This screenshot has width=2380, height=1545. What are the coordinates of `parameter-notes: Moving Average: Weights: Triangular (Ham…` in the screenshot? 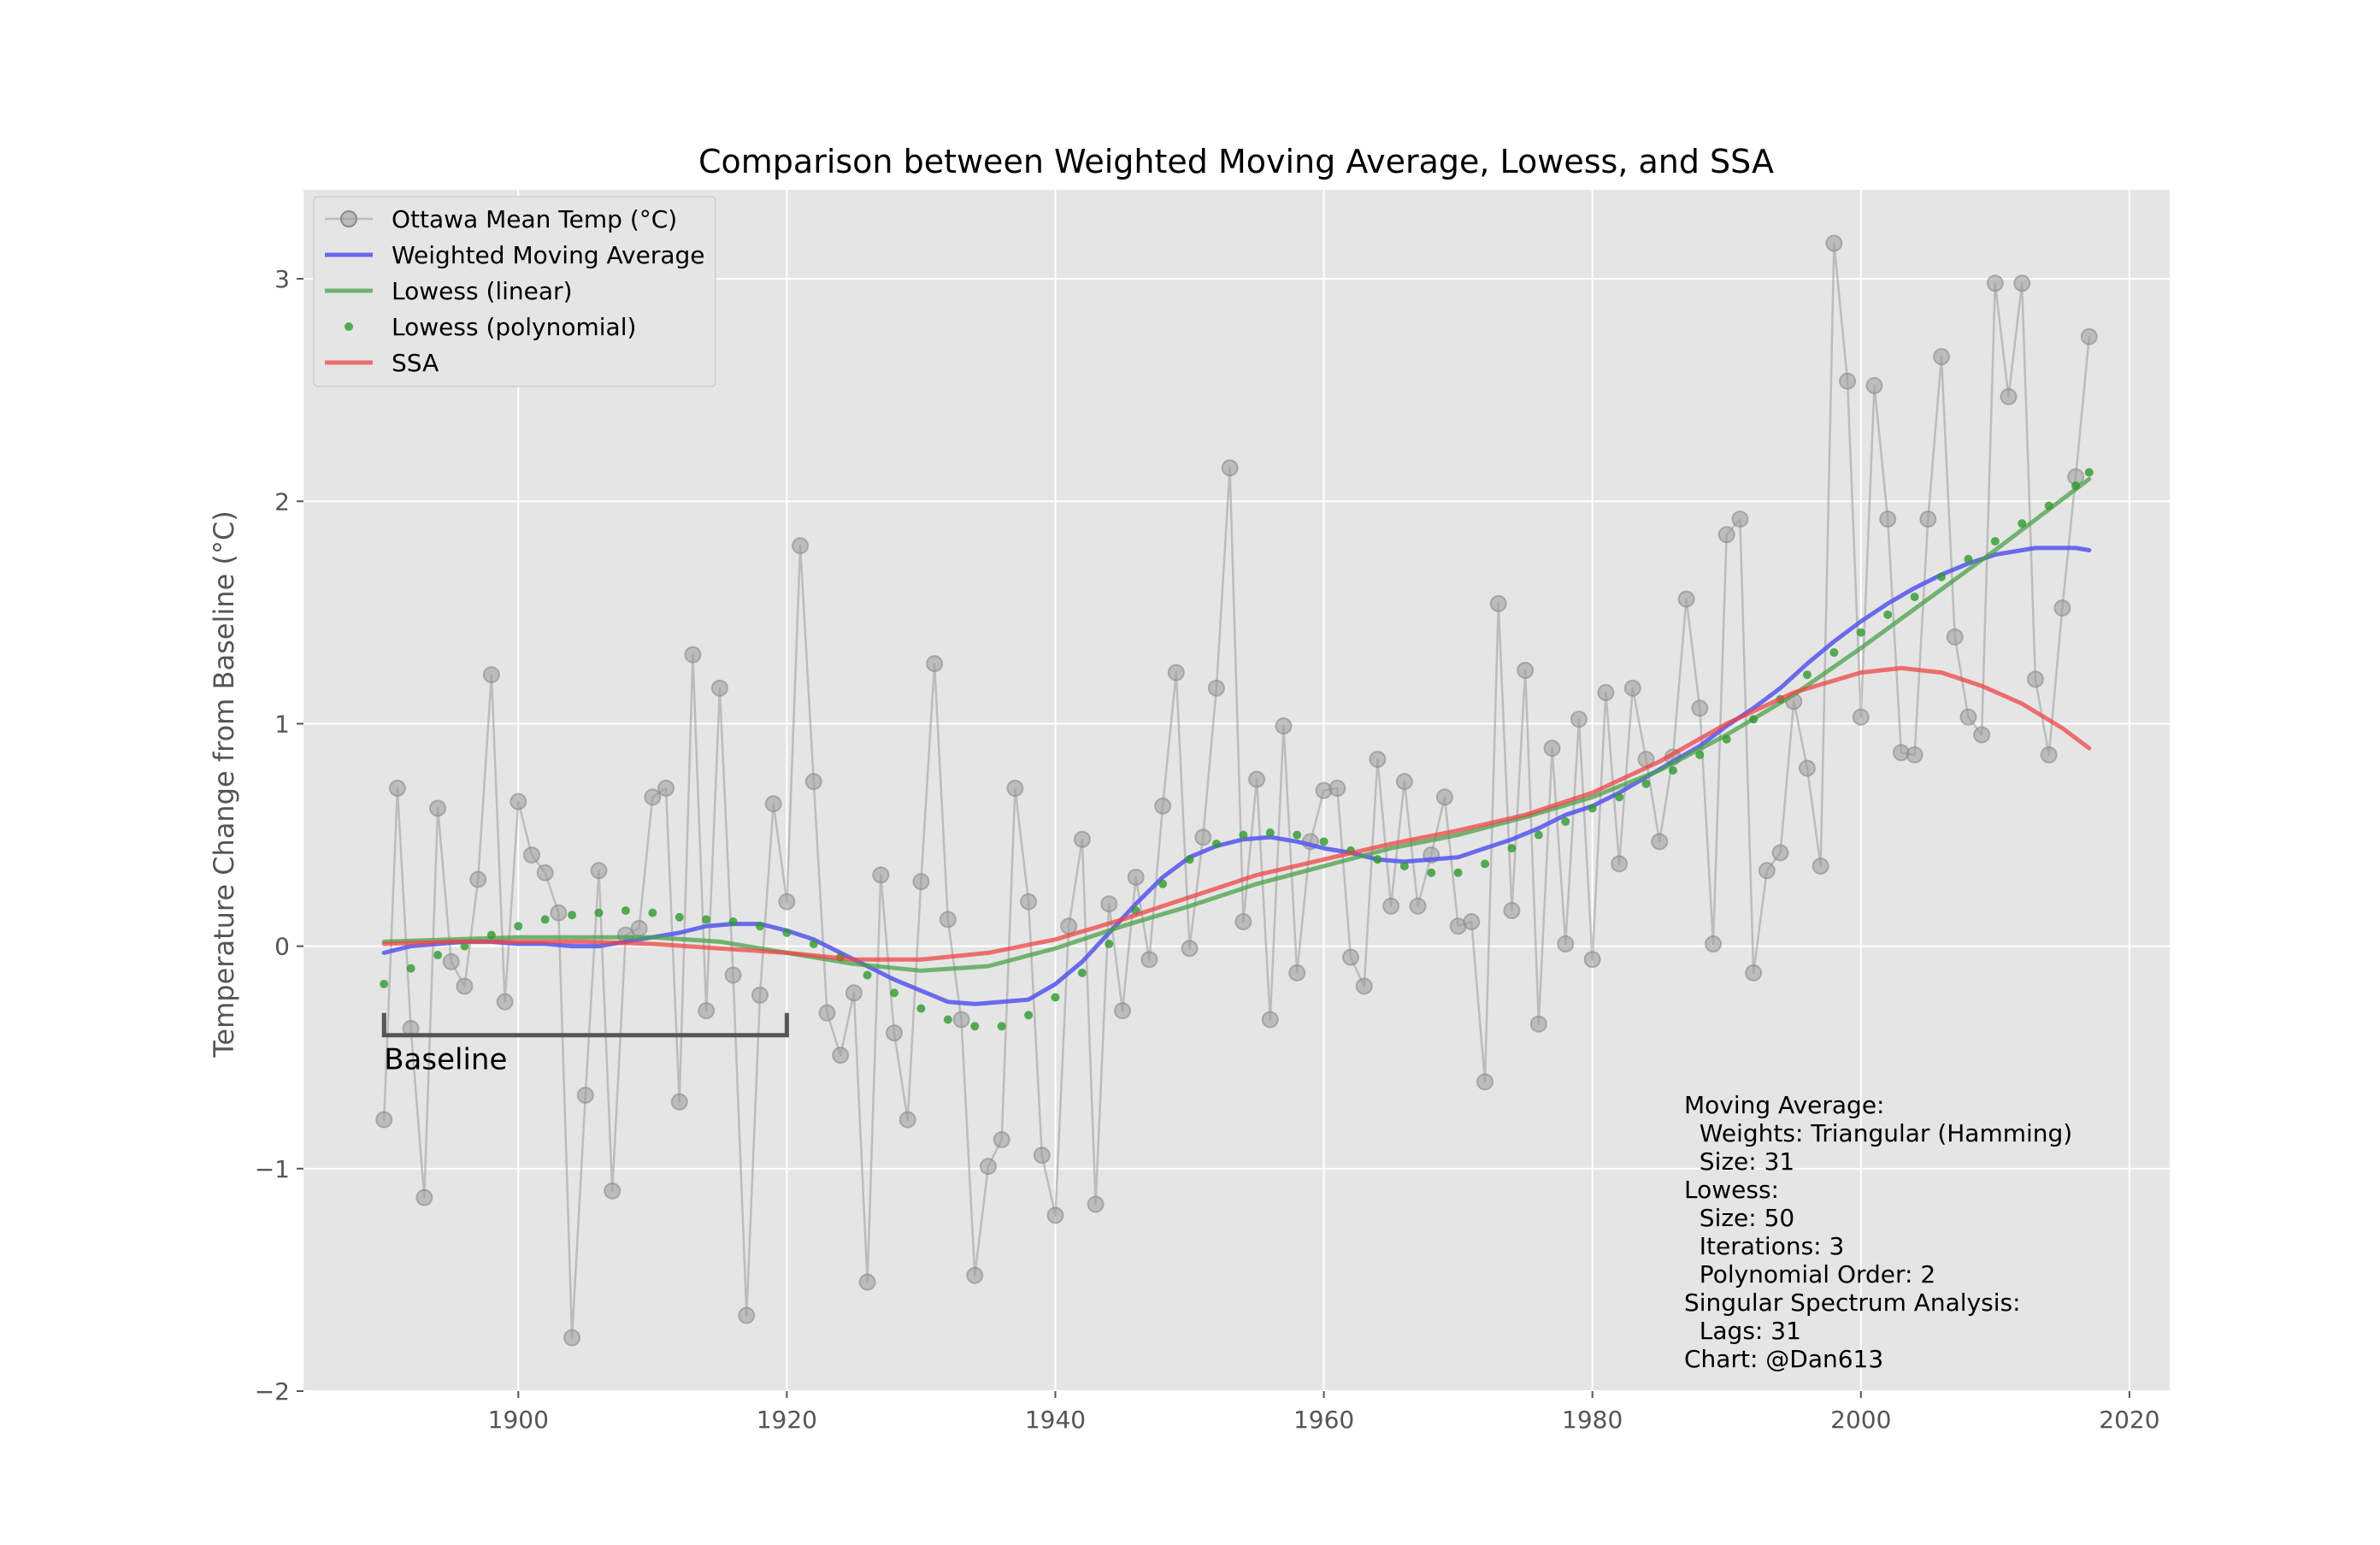 It's located at (1878, 1232).